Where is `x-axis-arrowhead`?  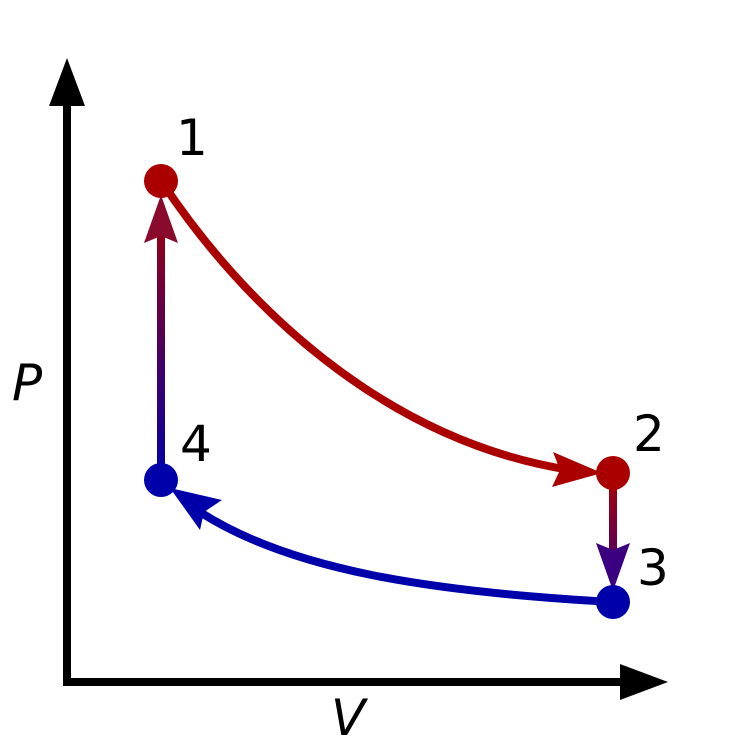
x-axis-arrowhead is located at coordinates (644, 682).